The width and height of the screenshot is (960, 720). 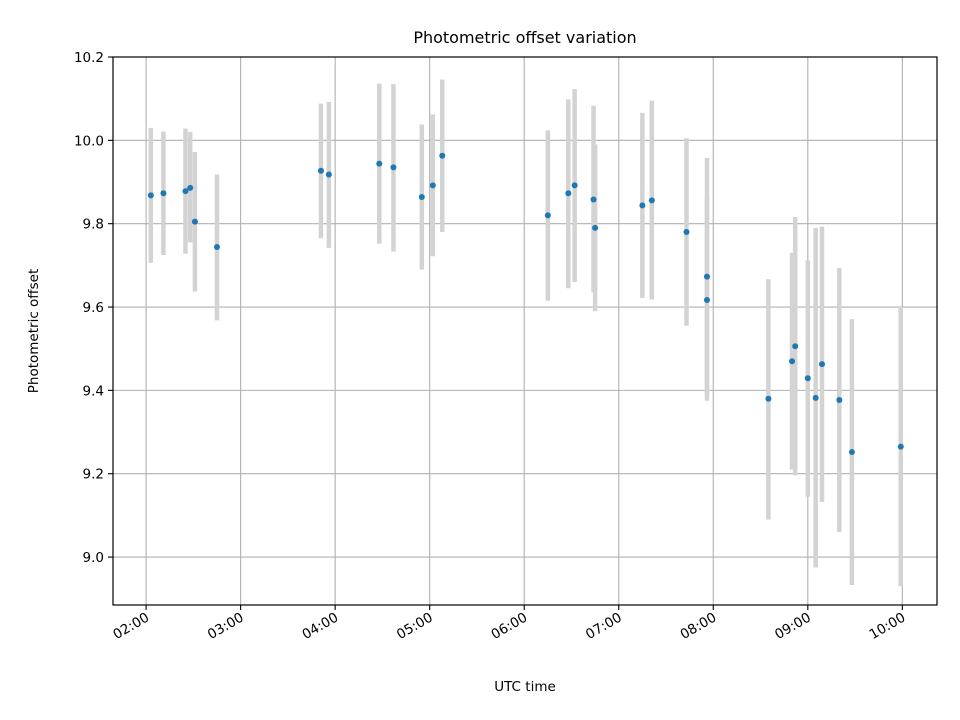 I want to click on y-tick-label: 9.4, so click(x=93, y=391).